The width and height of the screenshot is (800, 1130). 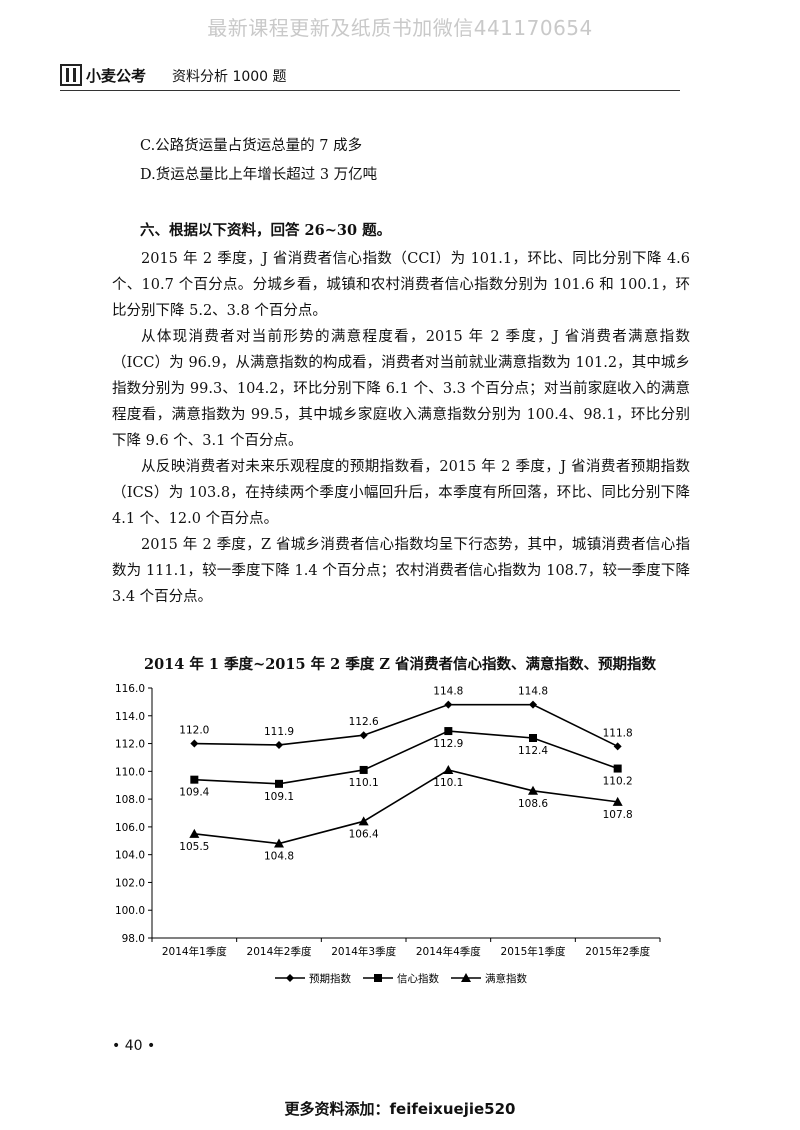 I want to click on legend-label: 满意指数, so click(x=506, y=978).